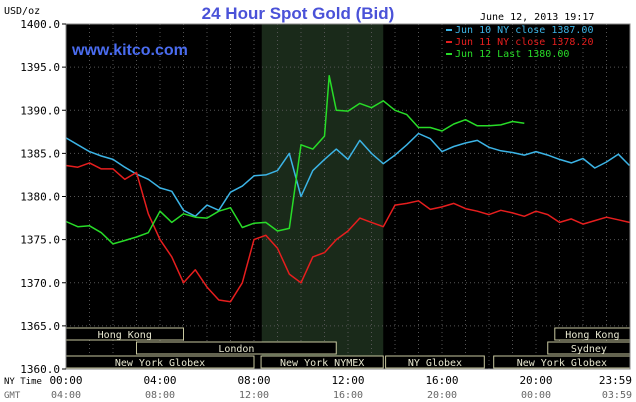 Image resolution: width=636 pixels, height=402 pixels. I want to click on chart-title: 24 Hour Spot Gold (Bid), so click(298, 13).